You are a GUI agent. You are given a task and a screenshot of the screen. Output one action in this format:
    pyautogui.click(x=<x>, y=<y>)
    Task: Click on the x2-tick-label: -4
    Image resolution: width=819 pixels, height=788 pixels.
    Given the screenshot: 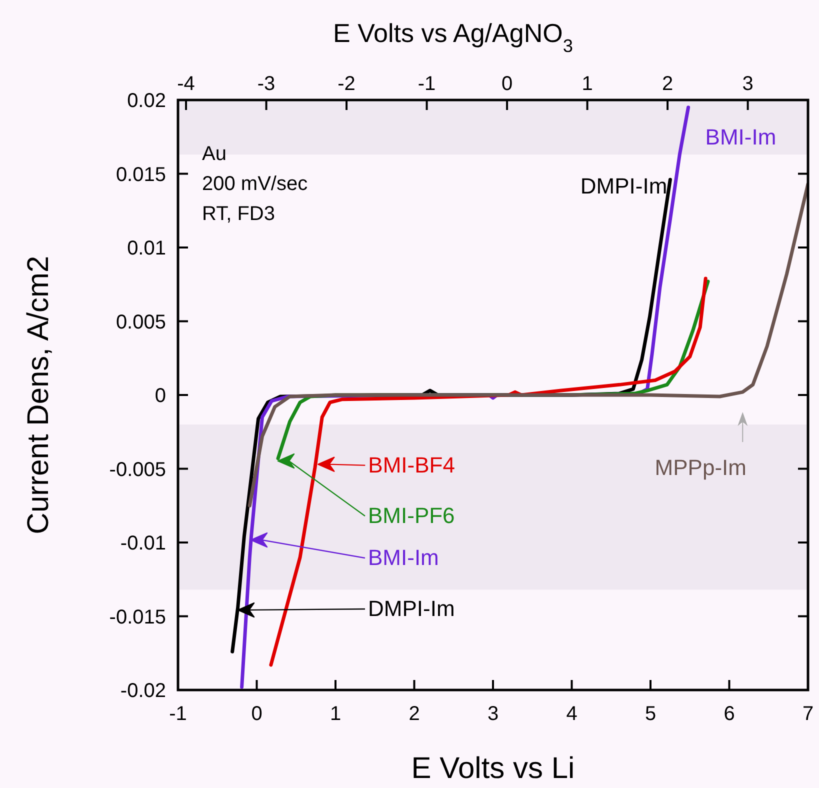 What is the action you would take?
    pyautogui.click(x=186, y=84)
    